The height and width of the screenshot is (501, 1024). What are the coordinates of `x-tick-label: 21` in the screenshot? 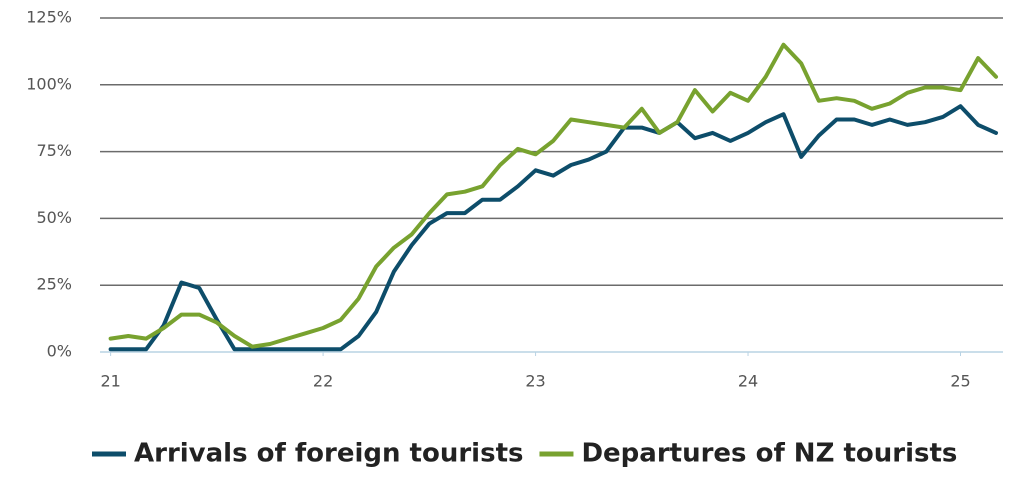 It's located at (110, 381).